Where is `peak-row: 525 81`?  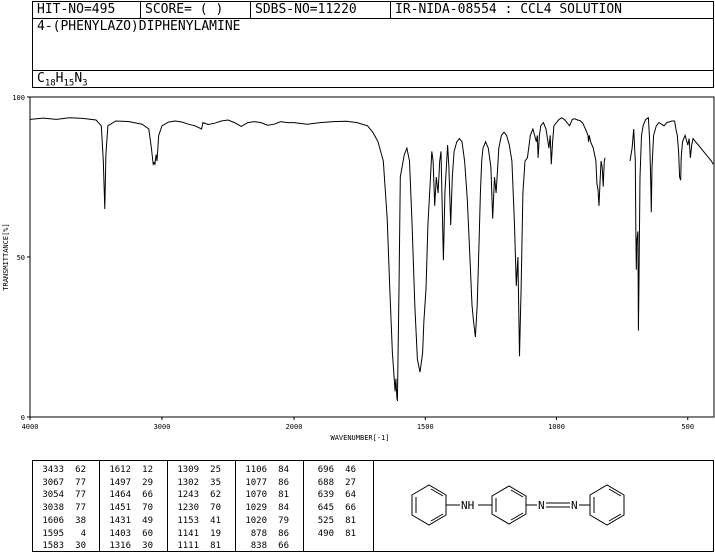
peak-row: 525 81 is located at coordinates (331, 521).